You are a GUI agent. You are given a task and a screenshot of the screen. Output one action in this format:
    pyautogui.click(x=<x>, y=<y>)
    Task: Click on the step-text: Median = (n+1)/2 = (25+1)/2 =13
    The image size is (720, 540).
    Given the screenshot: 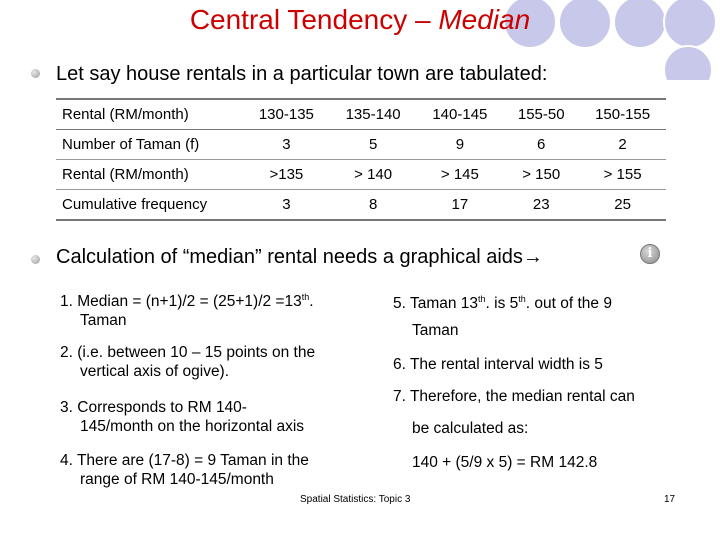 What is the action you would take?
    pyautogui.click(x=189, y=302)
    